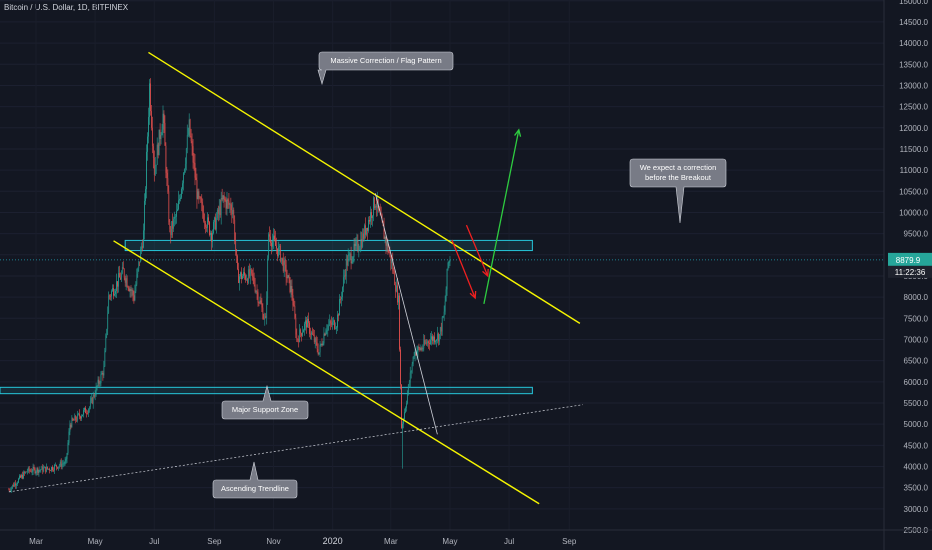 This screenshot has width=932, height=550. I want to click on chart-title: Bitcoin / U.S. Dollar, 1D, BITFINEX, so click(66, 7).